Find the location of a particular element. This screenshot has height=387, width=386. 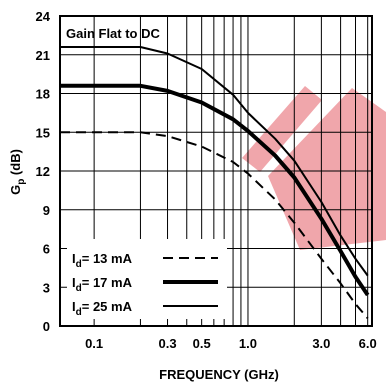

y-tick-label: 12 is located at coordinates (43, 171).